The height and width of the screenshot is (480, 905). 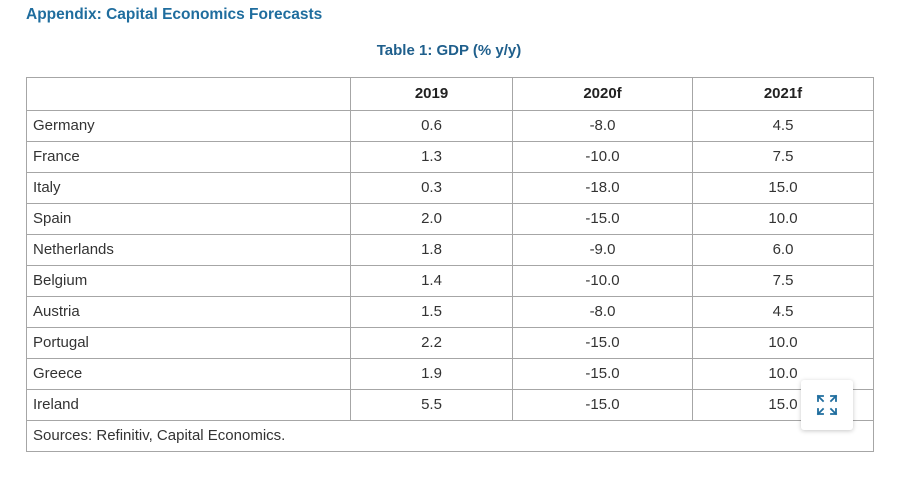 I want to click on table-row: Italy 0.3 -18.0 15.0, so click(x=450, y=188).